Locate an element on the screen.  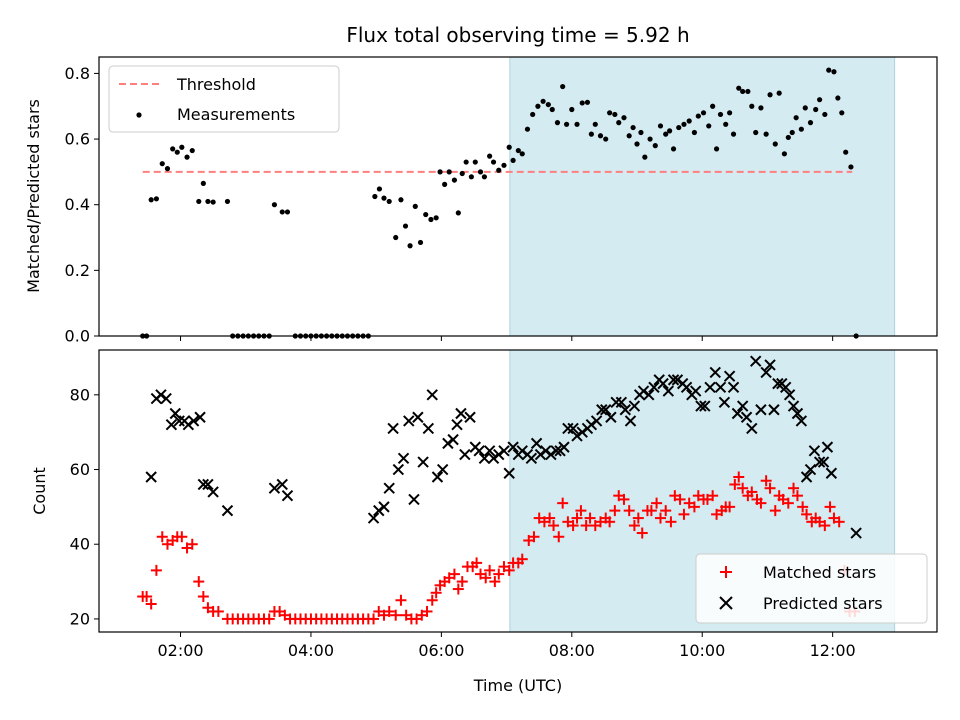
top-legend: Threshold Measurements is located at coordinates (224, 99).